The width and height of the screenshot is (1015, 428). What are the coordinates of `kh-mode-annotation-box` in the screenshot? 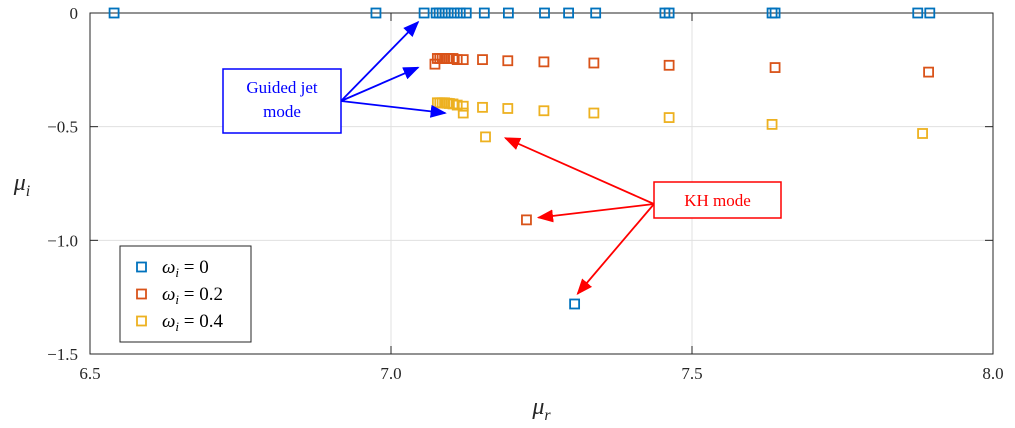 It's located at (717, 200).